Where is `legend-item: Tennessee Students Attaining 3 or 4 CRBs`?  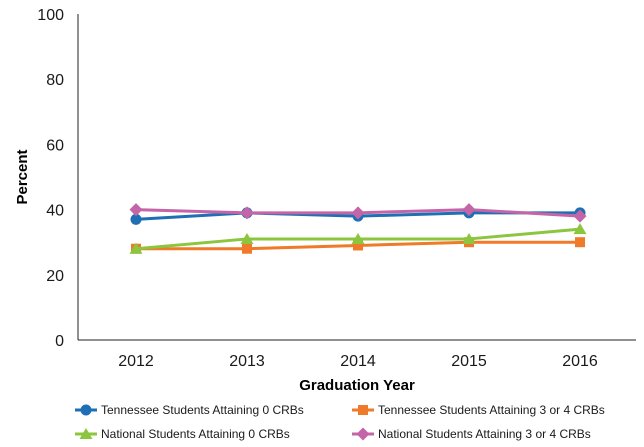
legend-item: Tennessee Students Attaining 3 or 4 CRBs is located at coordinates (478, 410).